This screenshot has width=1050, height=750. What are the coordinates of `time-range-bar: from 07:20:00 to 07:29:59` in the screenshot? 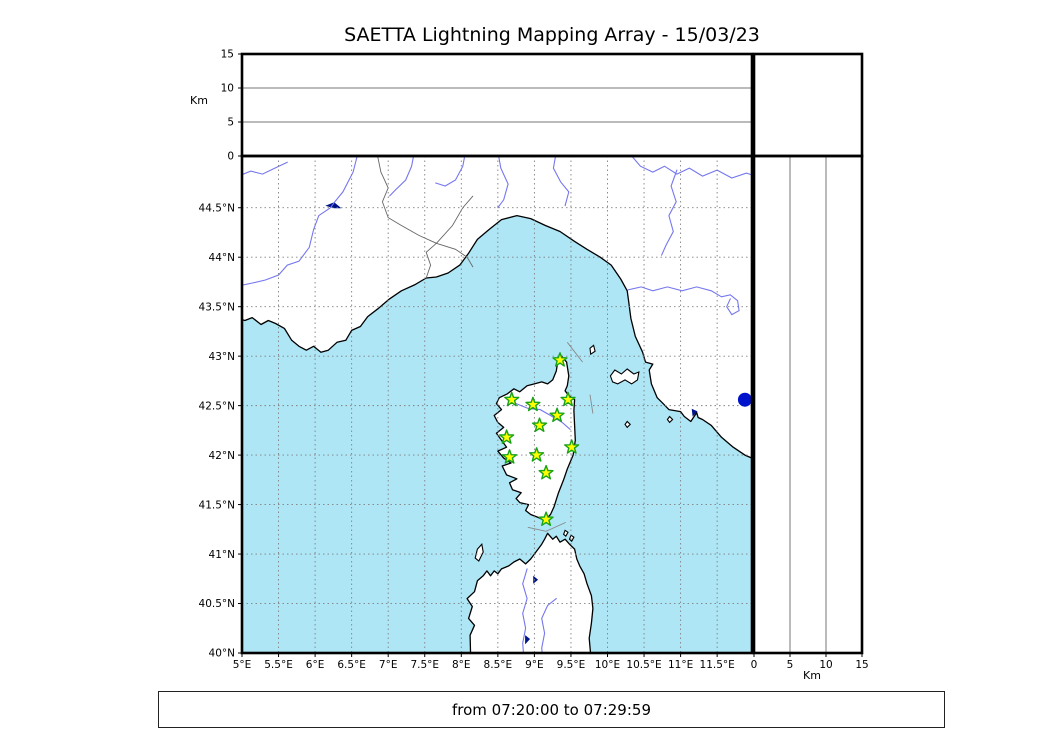 It's located at (551, 709).